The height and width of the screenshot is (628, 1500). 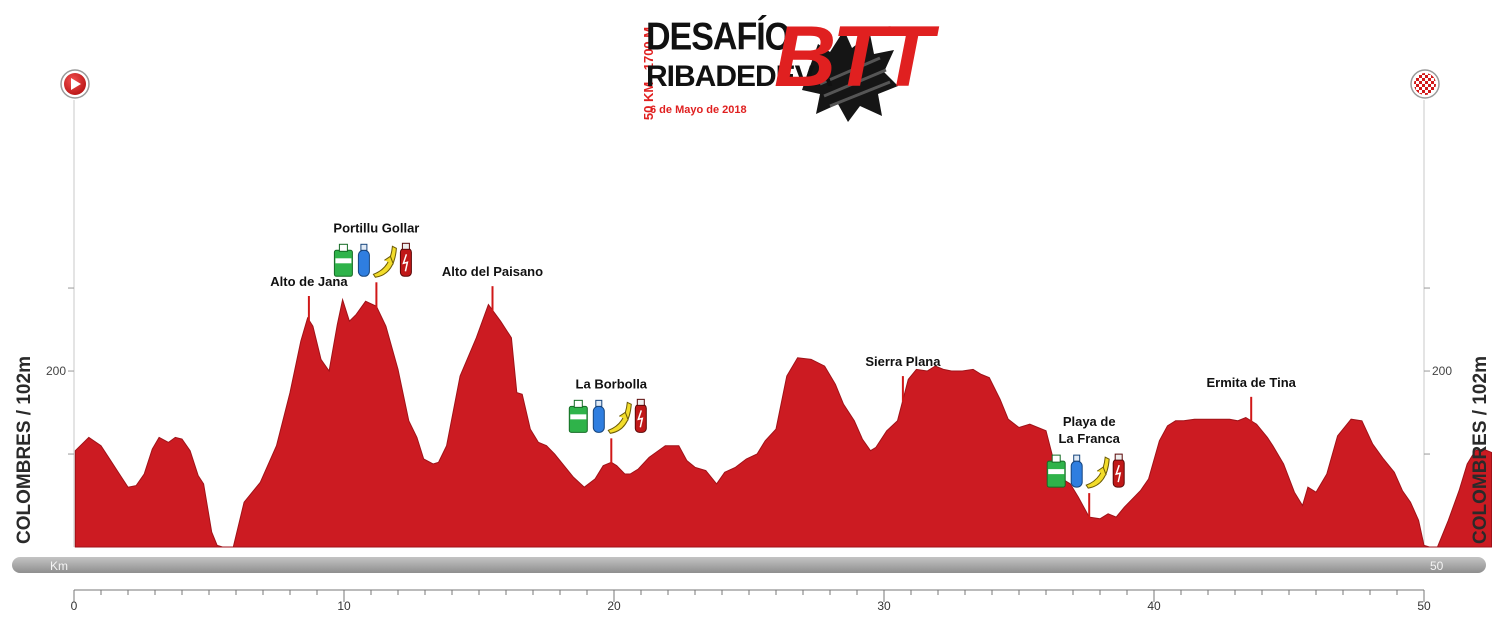 What do you see at coordinates (24, 450) in the screenshot?
I see `start-location-label: COLOMBRES / 102m` at bounding box center [24, 450].